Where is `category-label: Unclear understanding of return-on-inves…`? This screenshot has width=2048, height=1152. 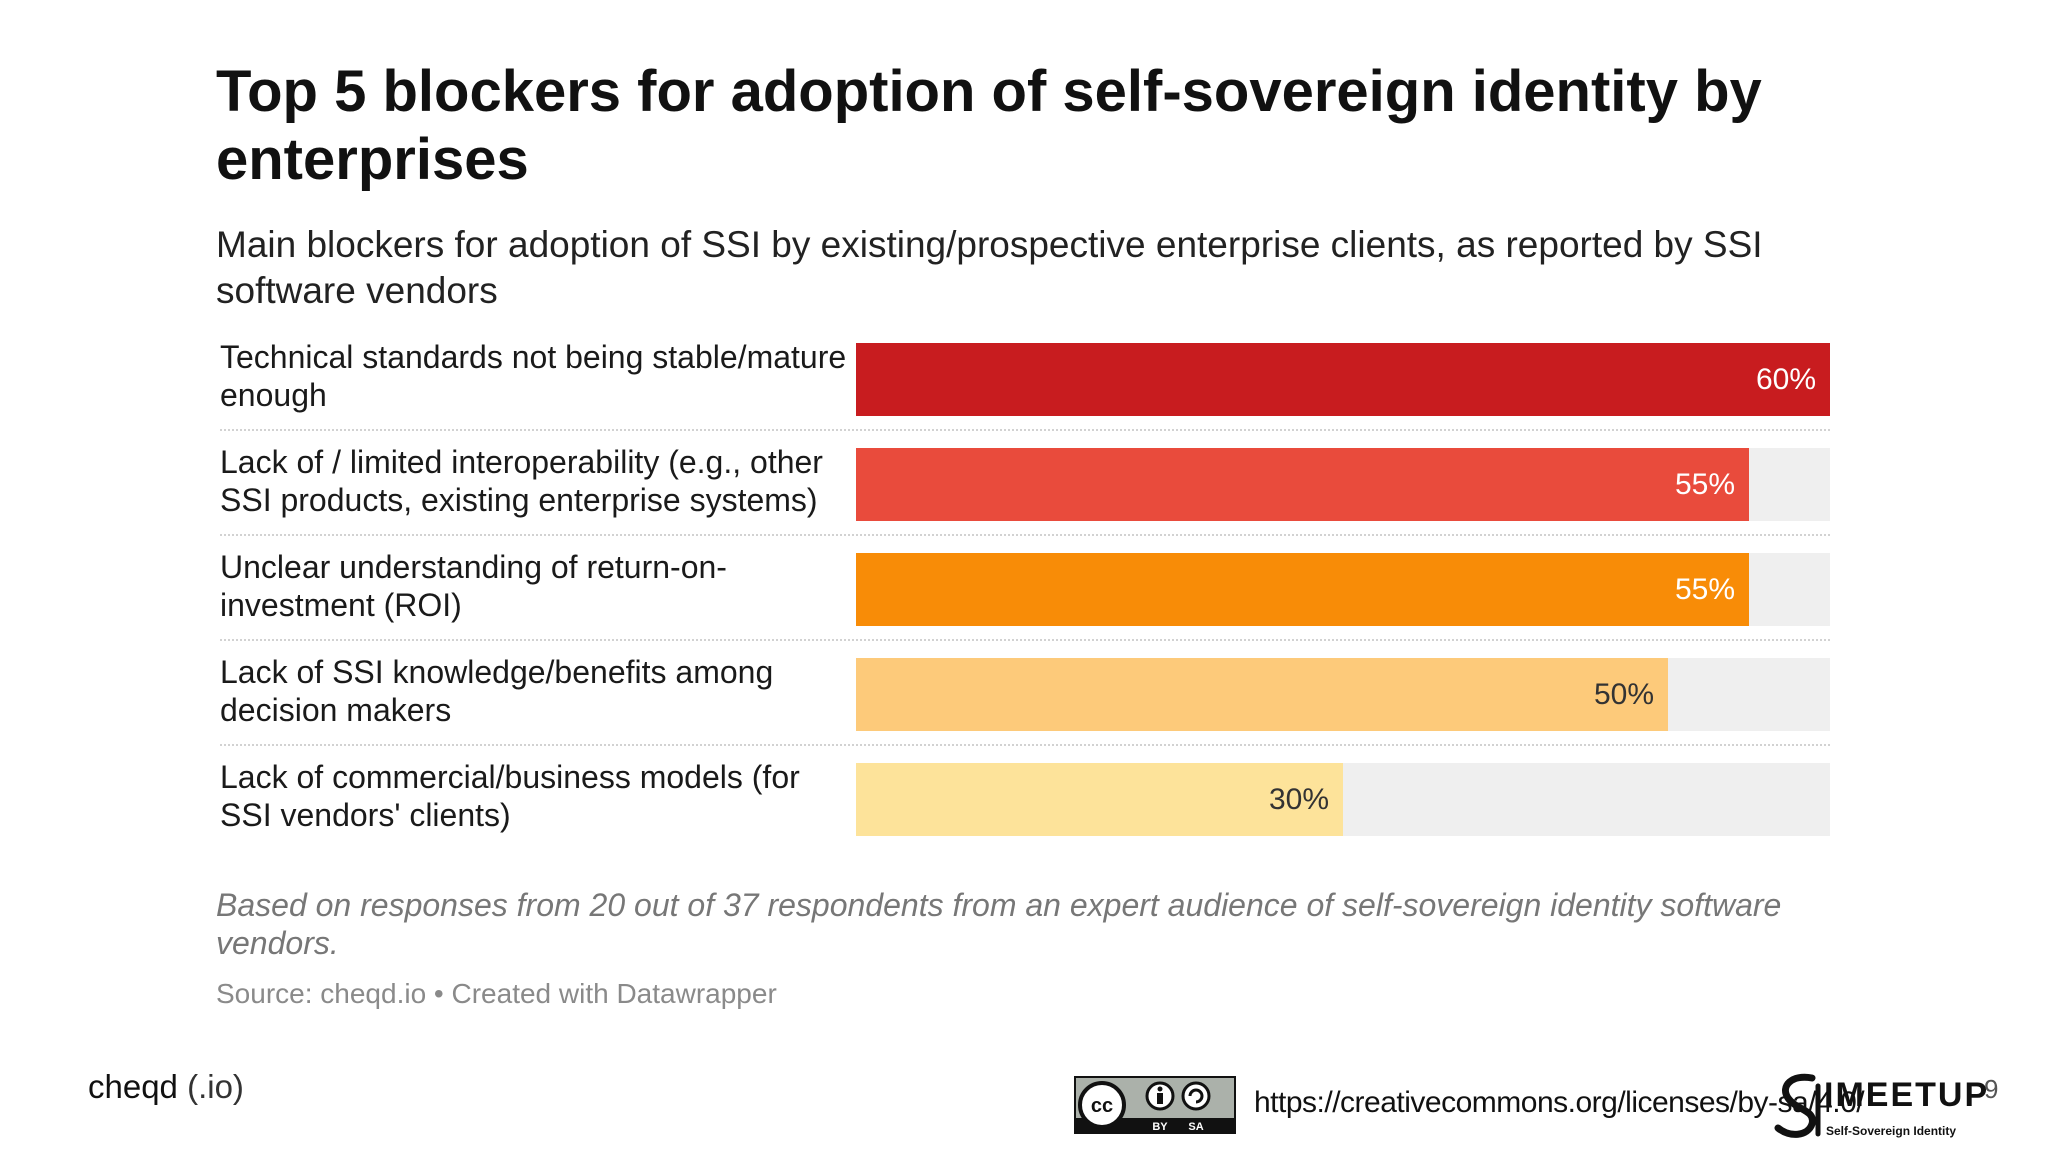
category-label: Unclear understanding of return-on-inves… is located at coordinates (473, 586).